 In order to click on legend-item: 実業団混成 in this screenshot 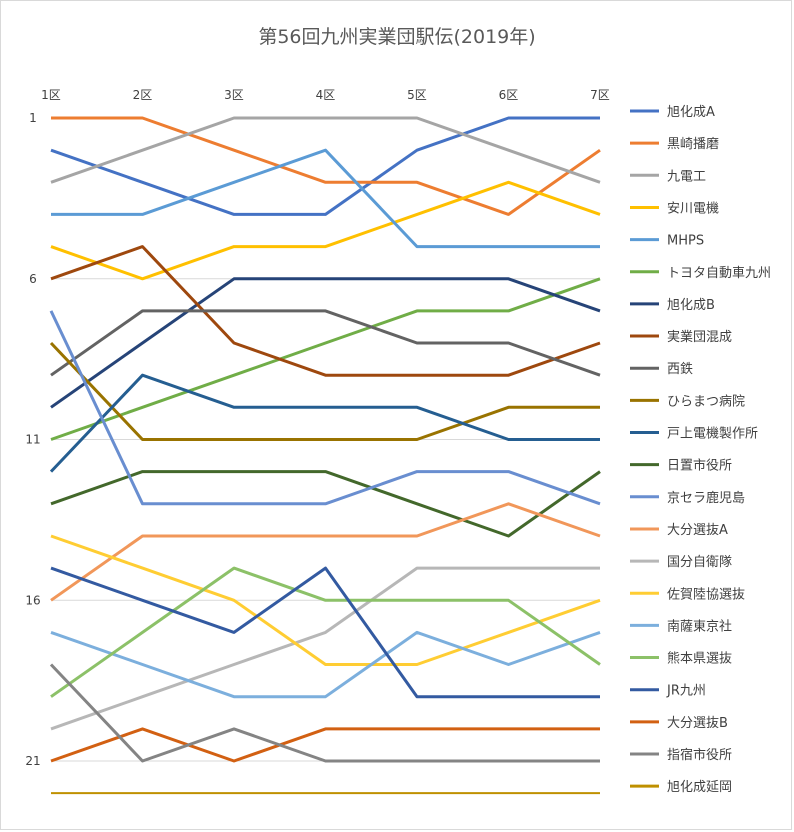, I will do `click(681, 337)`.